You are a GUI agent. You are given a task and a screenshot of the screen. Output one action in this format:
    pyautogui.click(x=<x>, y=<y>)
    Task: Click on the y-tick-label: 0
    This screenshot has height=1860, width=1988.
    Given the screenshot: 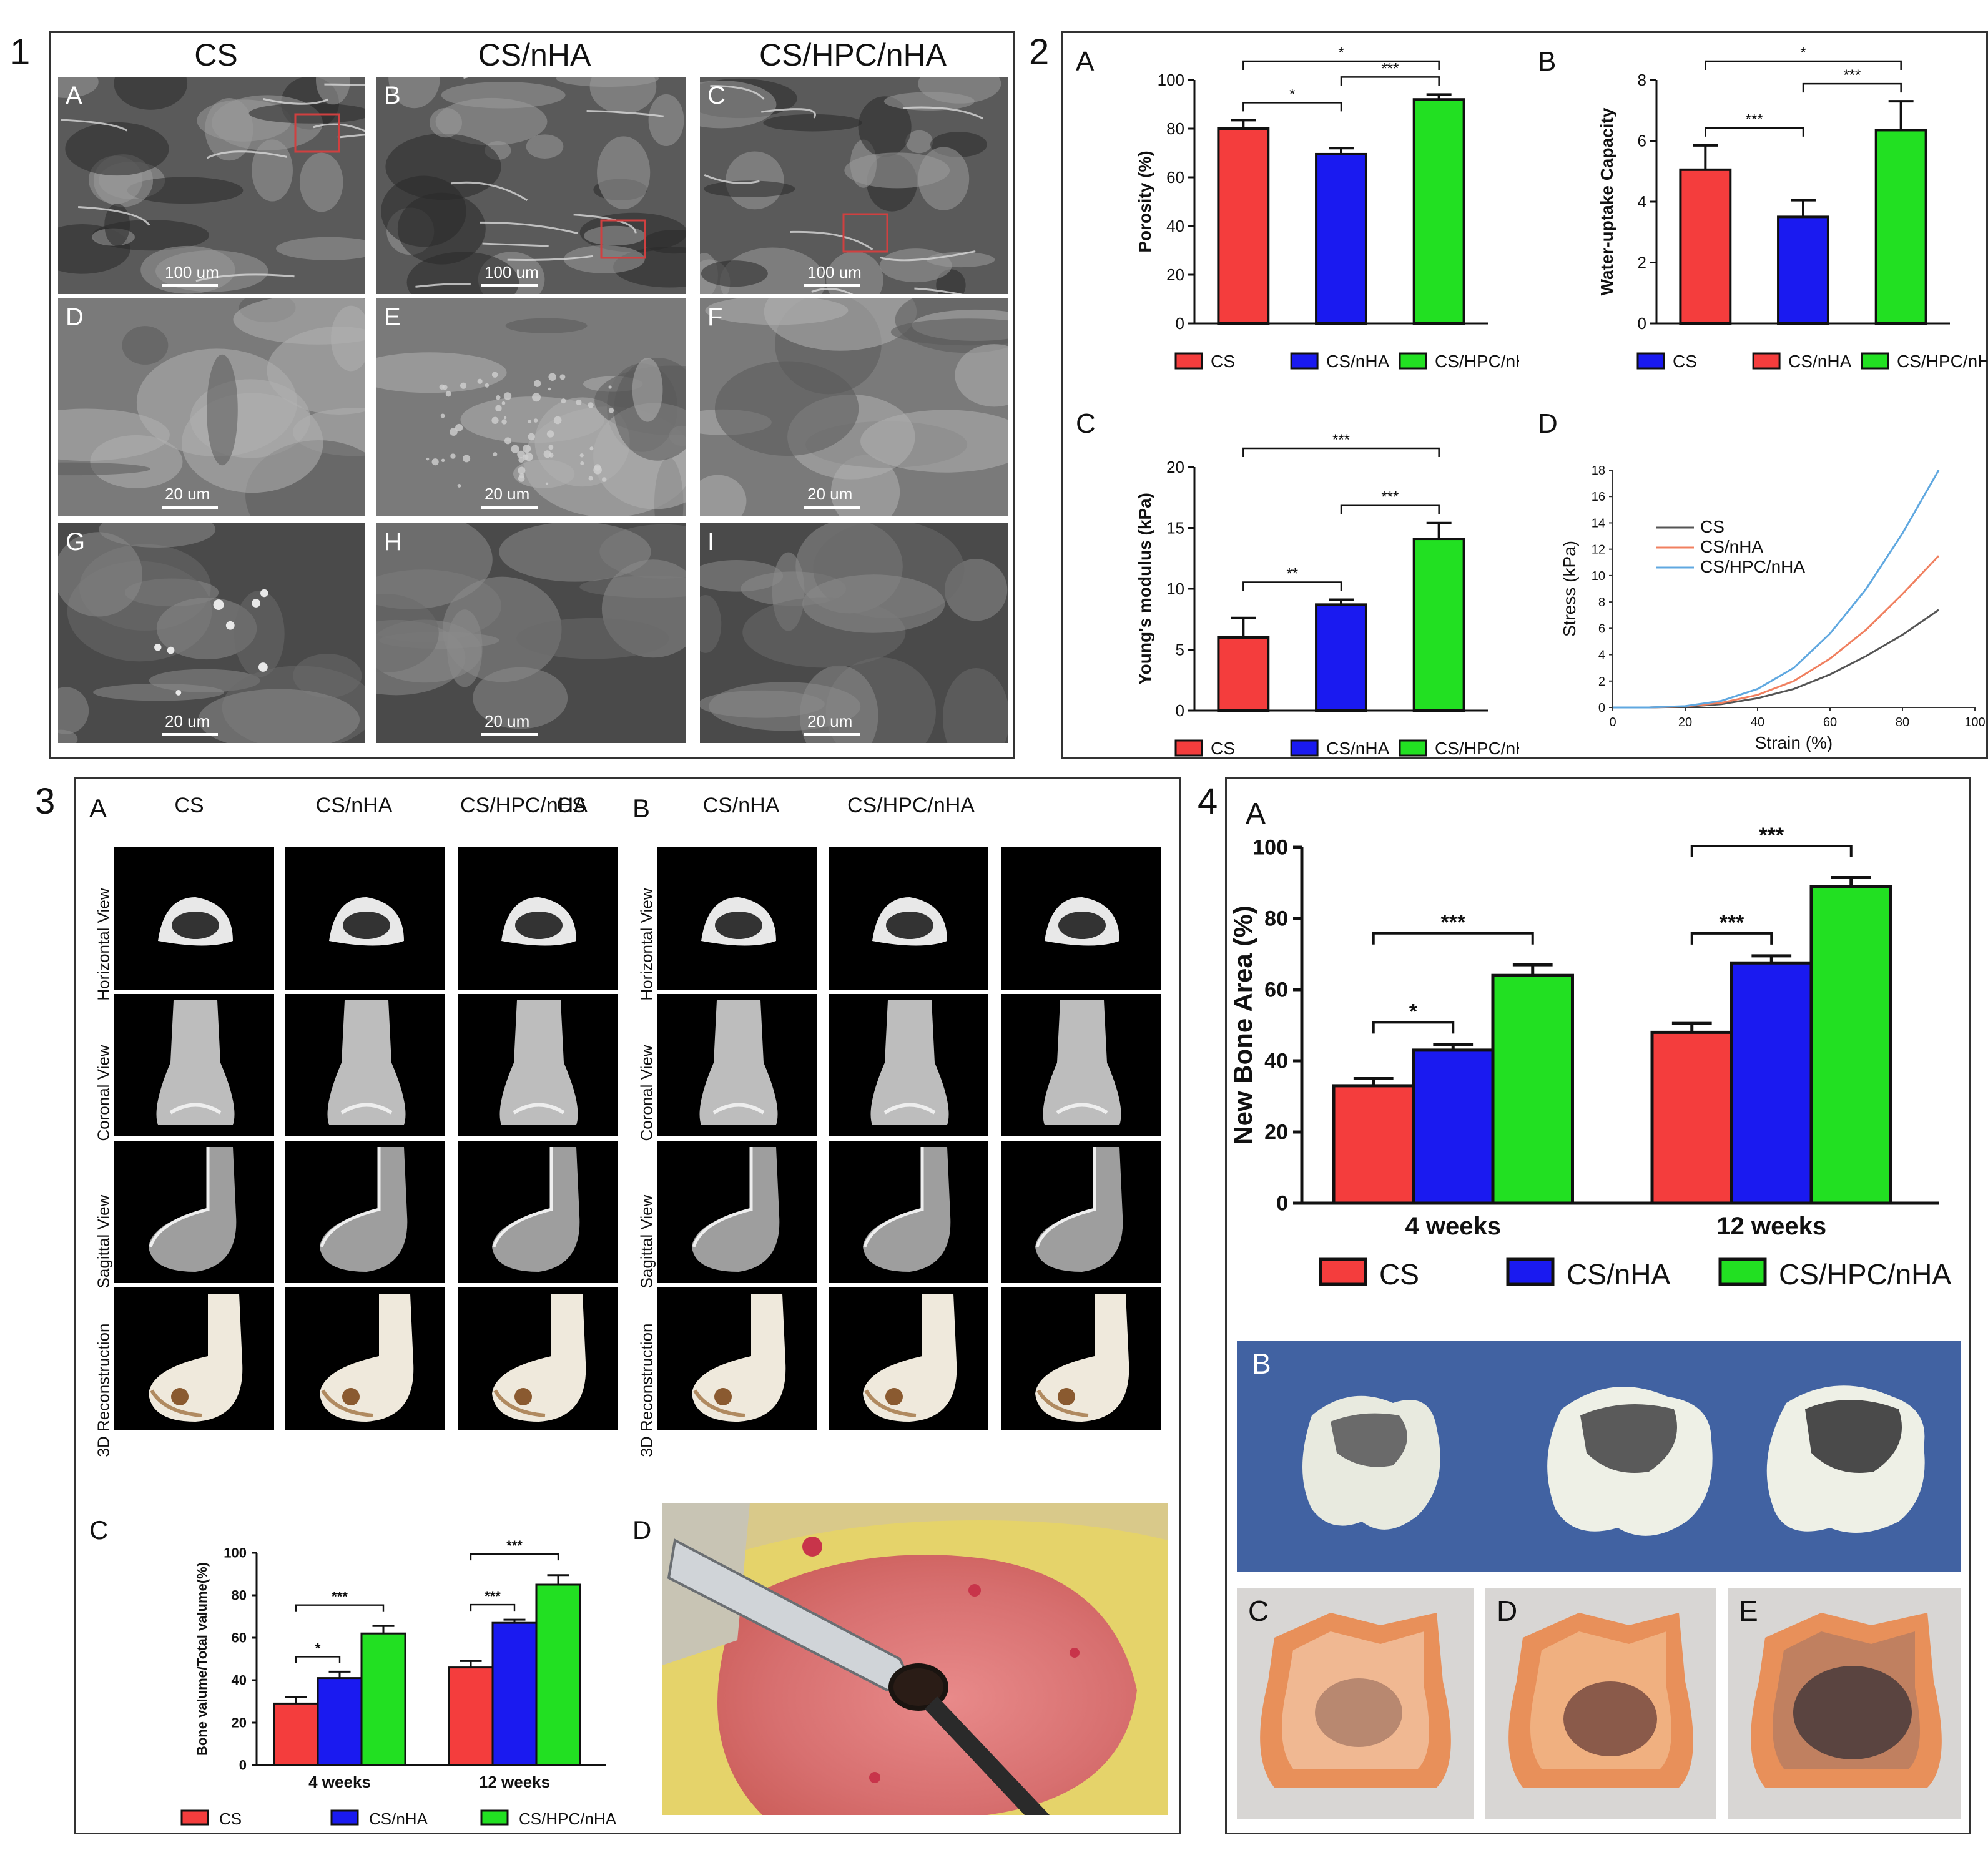 What is the action you would take?
    pyautogui.click(x=1180, y=323)
    